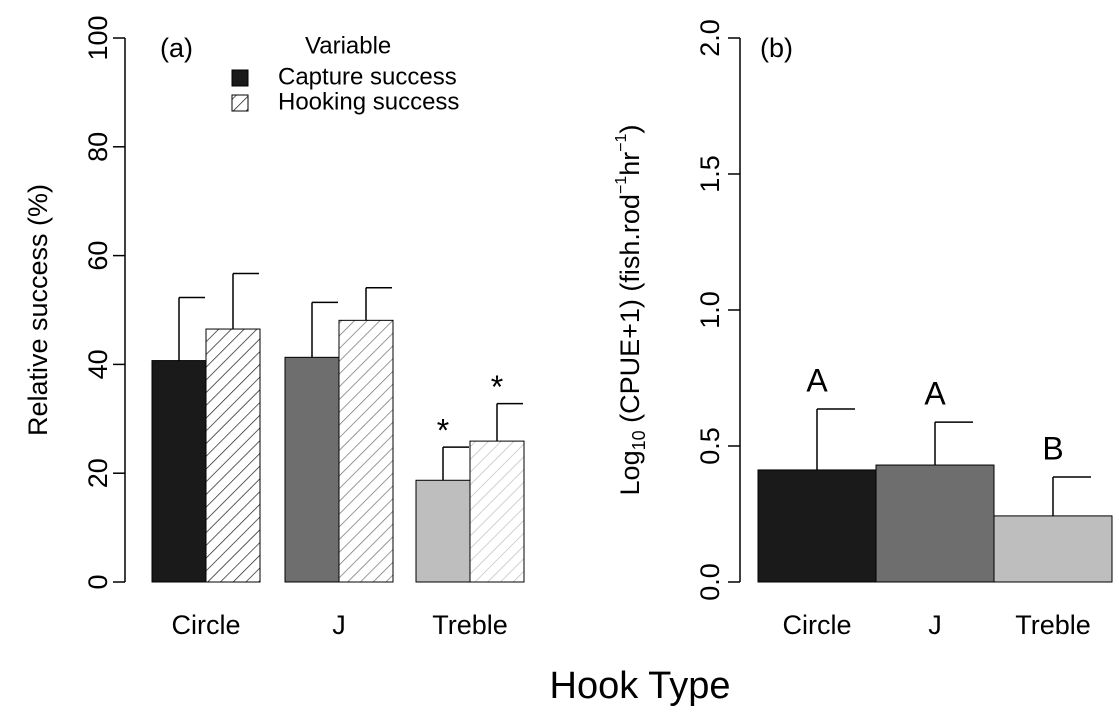 This screenshot has height=713, width=1119. Describe the element at coordinates (710, 38) in the screenshot. I see `y-tick-label: 2.0` at that location.